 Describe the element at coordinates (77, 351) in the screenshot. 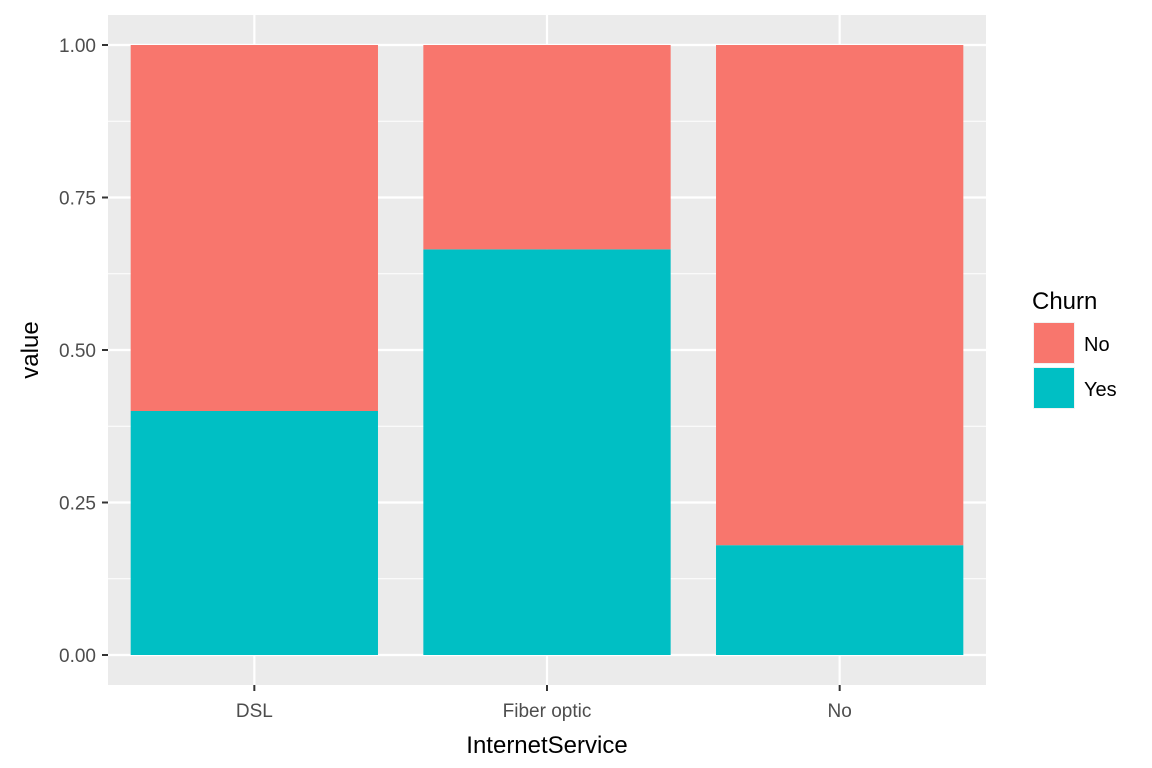

I see `y-tick-label: 0.50` at that location.